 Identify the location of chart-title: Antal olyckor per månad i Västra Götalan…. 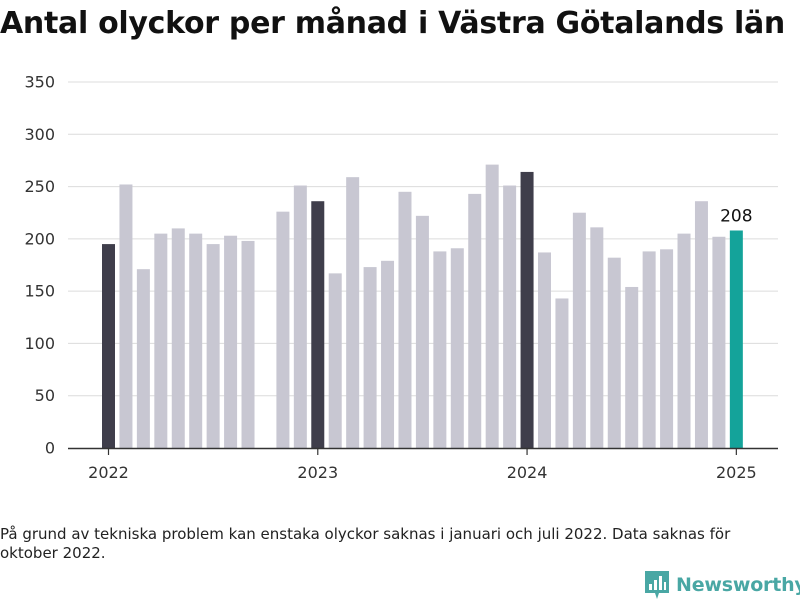
(392, 23).